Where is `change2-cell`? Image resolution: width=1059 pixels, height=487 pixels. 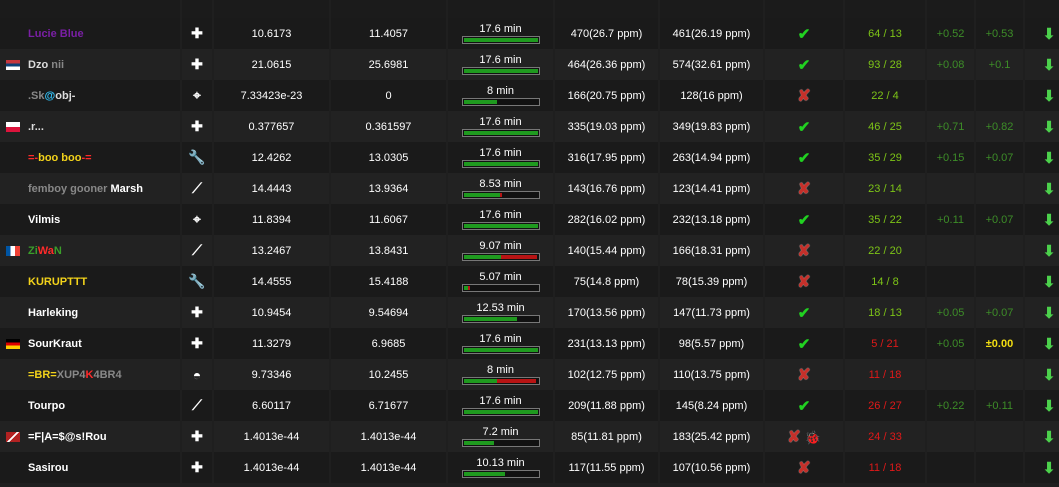 change2-cell is located at coordinates (999, 467).